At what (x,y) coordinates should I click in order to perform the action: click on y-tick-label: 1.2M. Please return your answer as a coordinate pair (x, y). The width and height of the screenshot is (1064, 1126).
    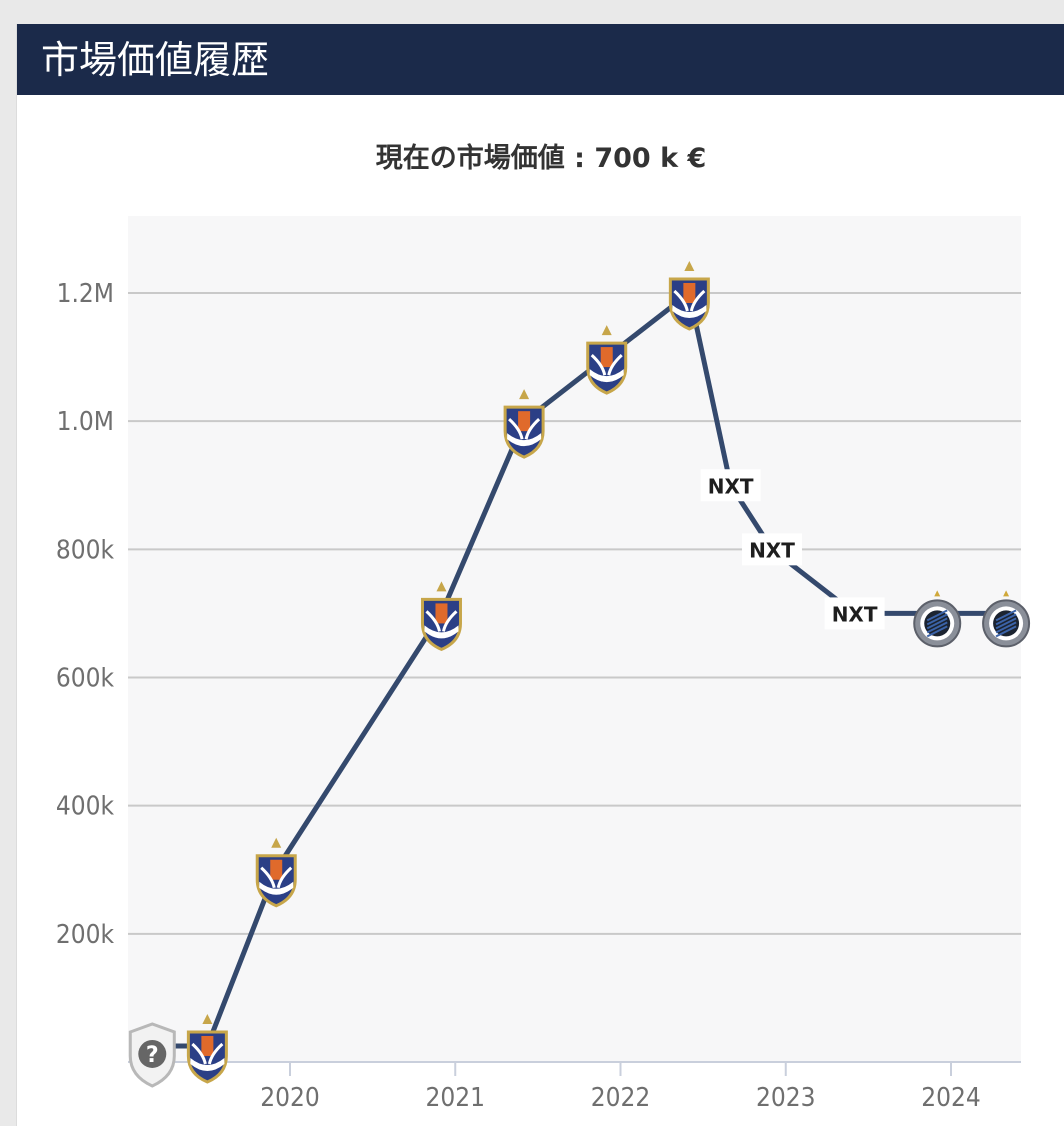
    Looking at the image, I should click on (85, 294).